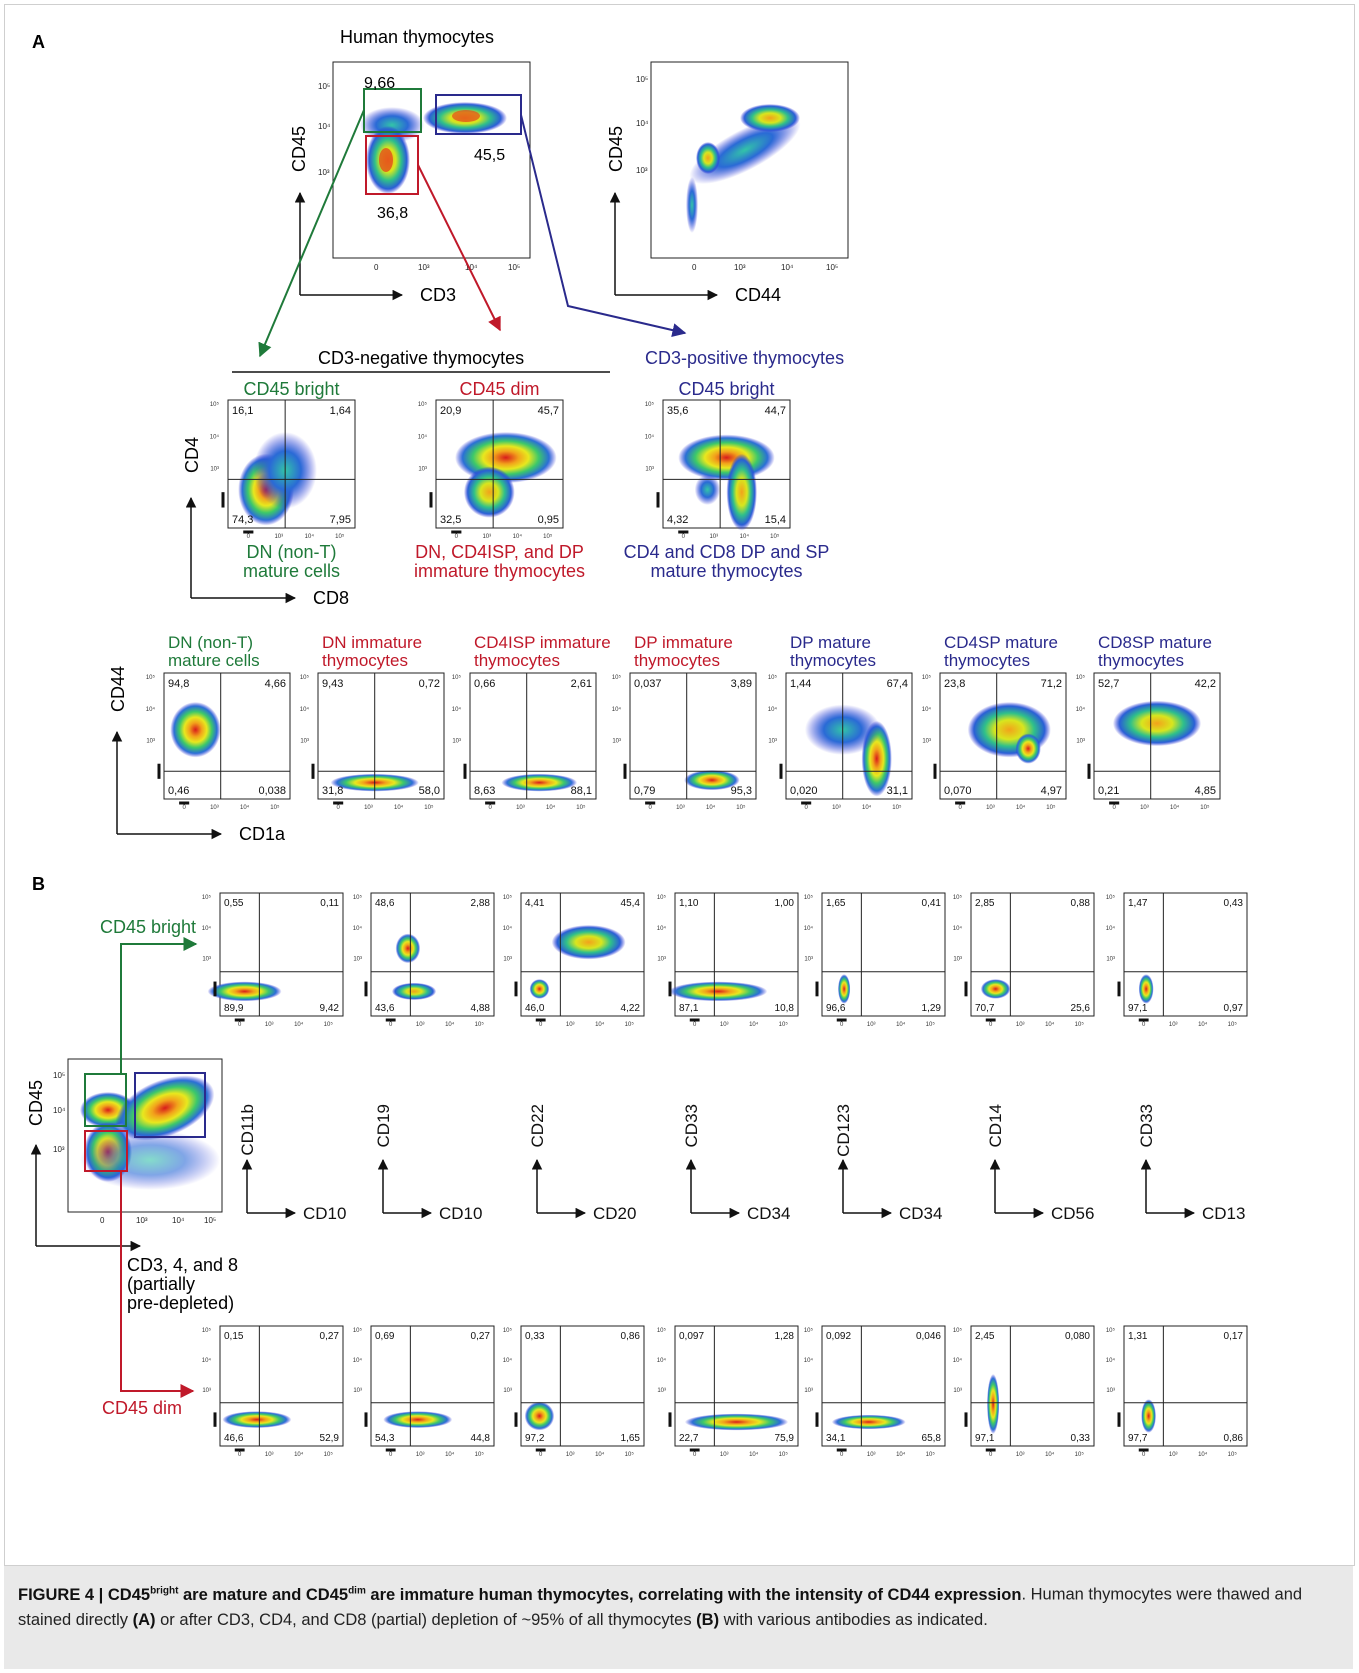  I want to click on quadrant-lr-value: 4,22, so click(631, 1008).